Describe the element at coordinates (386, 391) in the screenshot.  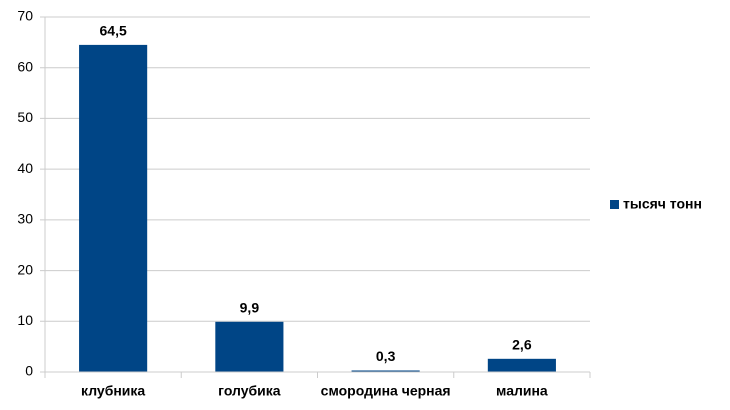
I see `x-tick-label: смородина черная` at that location.